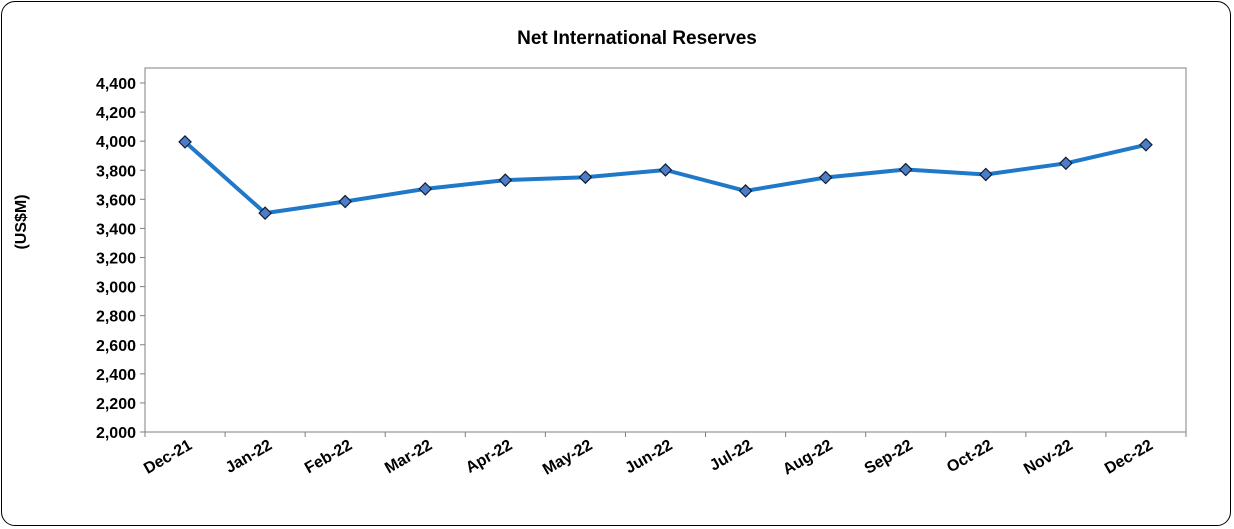  I want to click on x-tick-label: Nov-22, so click(1048, 457).